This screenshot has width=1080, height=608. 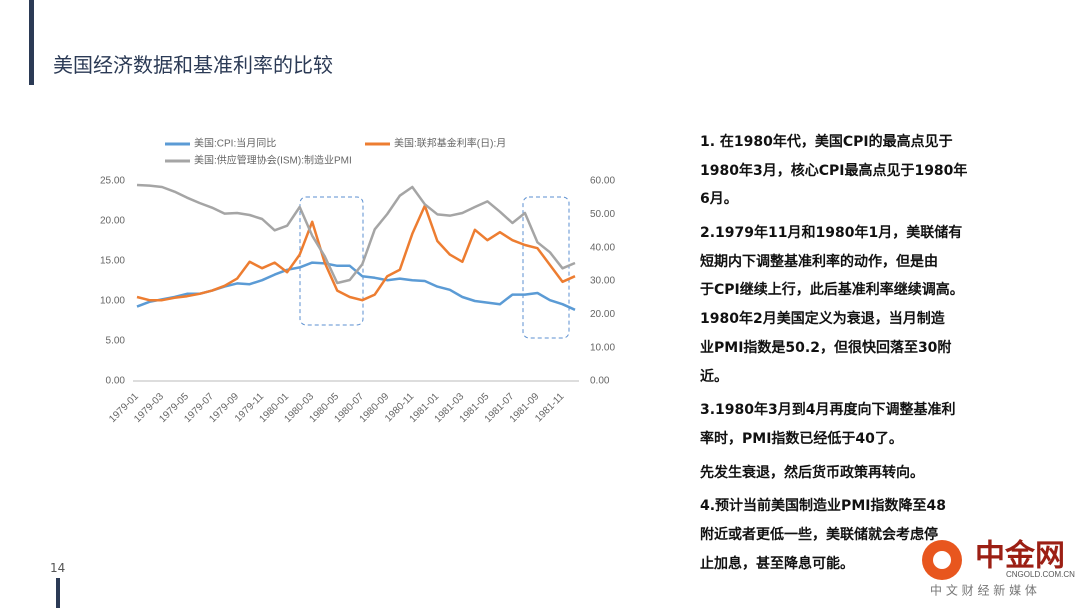 What do you see at coordinates (819, 534) in the screenshot?
I see `text-line: 附近或者更低一些，美联储就会考虑停` at bounding box center [819, 534].